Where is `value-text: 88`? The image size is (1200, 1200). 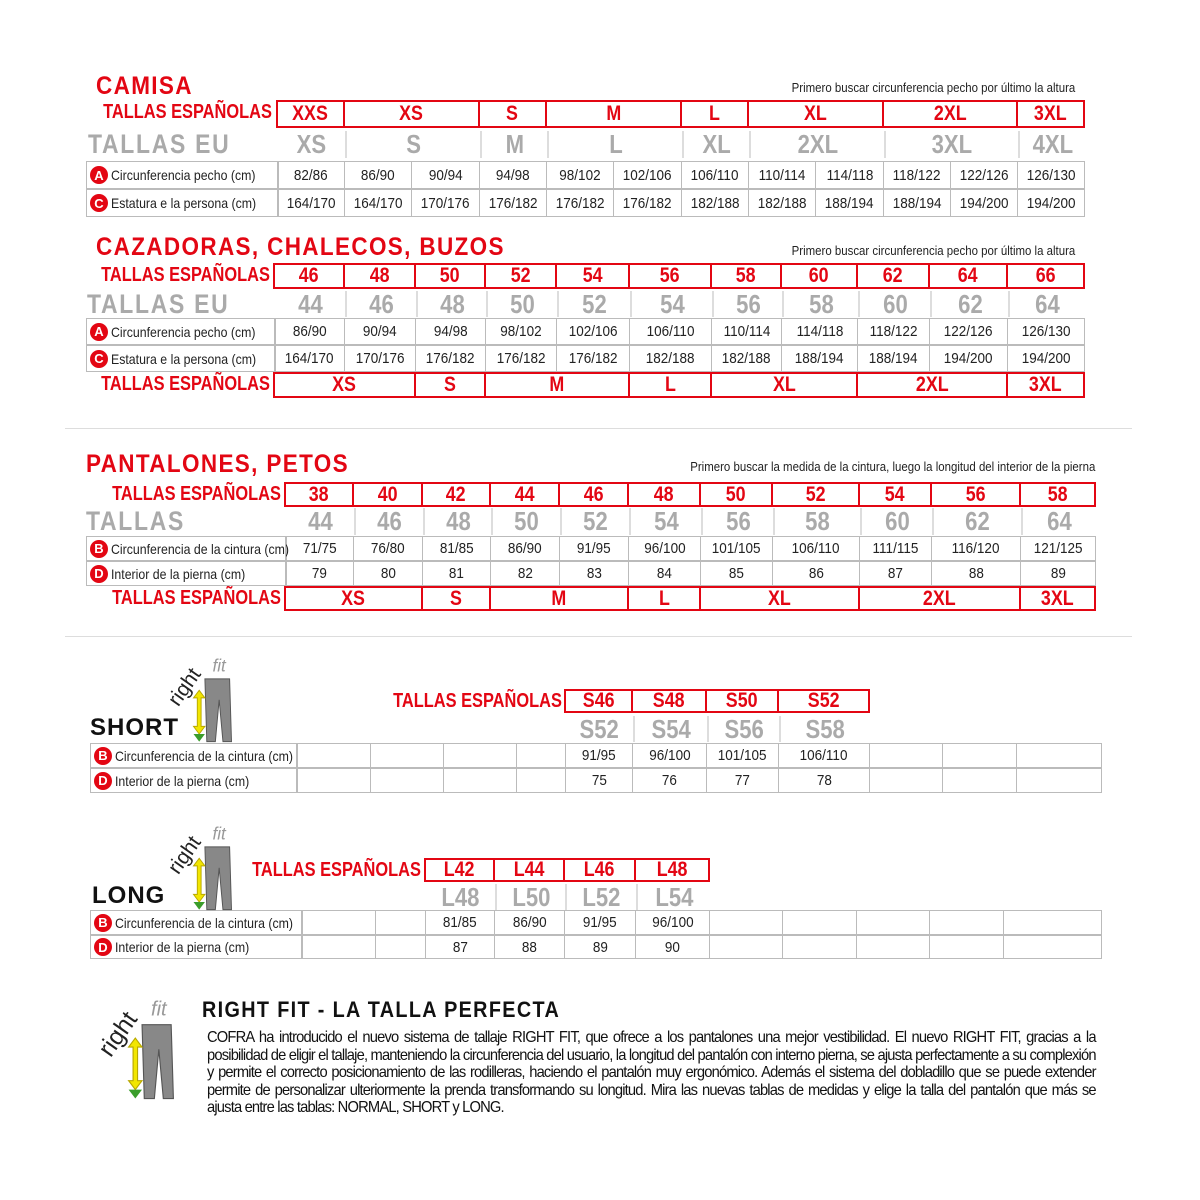
value-text: 88 is located at coordinates (529, 947).